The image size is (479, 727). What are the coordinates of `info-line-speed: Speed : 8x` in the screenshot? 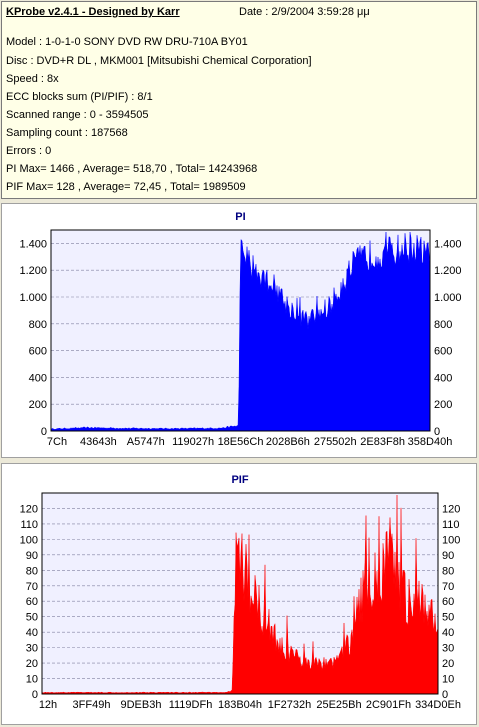 It's located at (32, 79).